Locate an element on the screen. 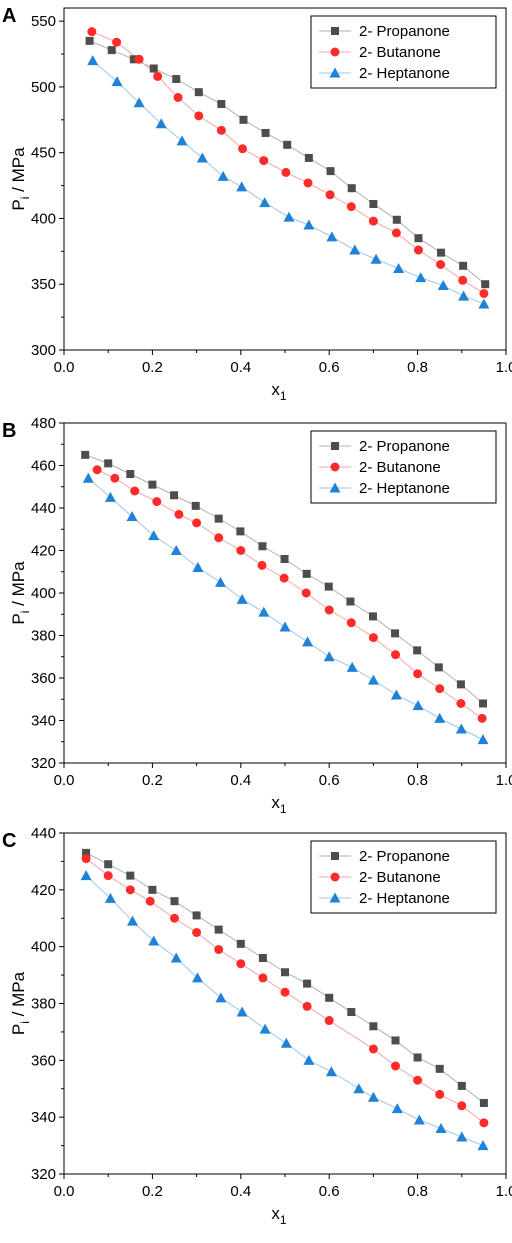 The image size is (512, 1243). y-tick-label: 420 is located at coordinates (43, 551).